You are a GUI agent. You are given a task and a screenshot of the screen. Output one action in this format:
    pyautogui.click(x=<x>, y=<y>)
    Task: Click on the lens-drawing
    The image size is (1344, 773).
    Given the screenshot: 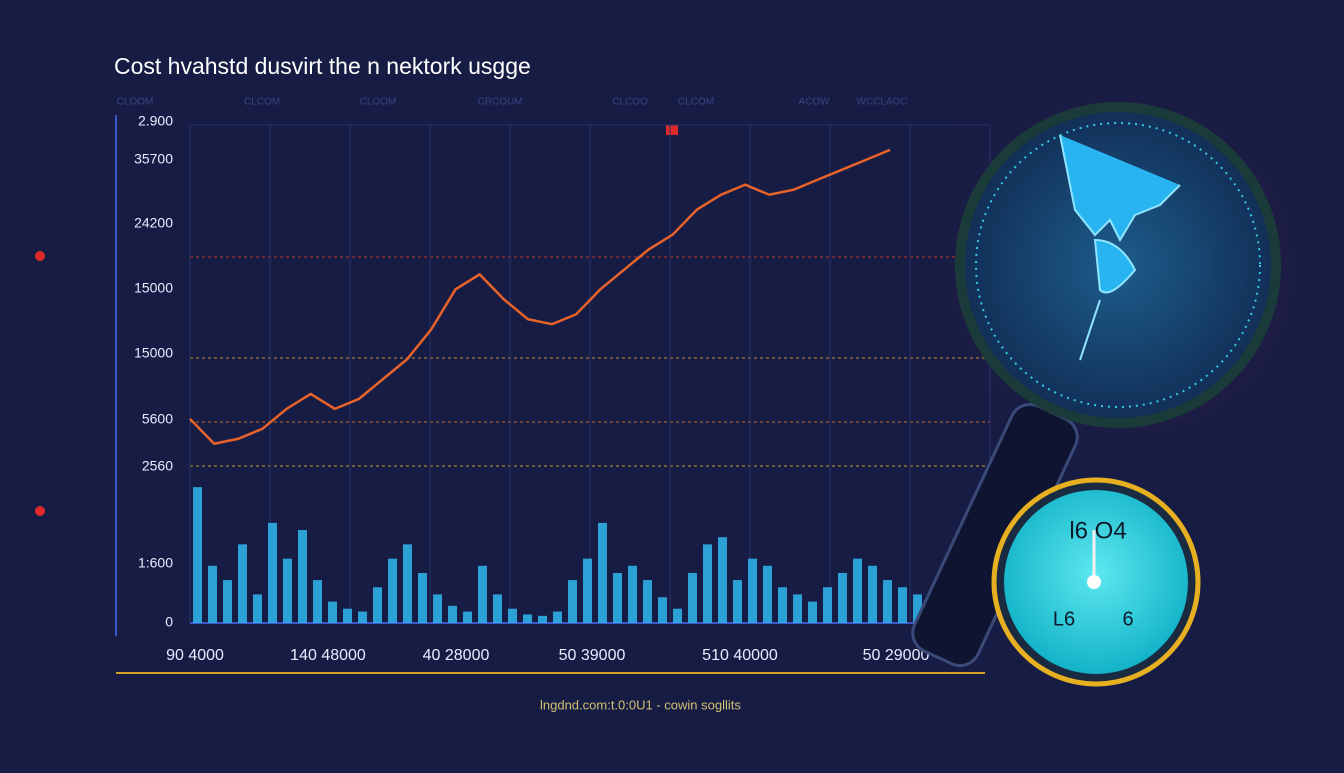 What is the action you would take?
    pyautogui.click(x=1120, y=247)
    